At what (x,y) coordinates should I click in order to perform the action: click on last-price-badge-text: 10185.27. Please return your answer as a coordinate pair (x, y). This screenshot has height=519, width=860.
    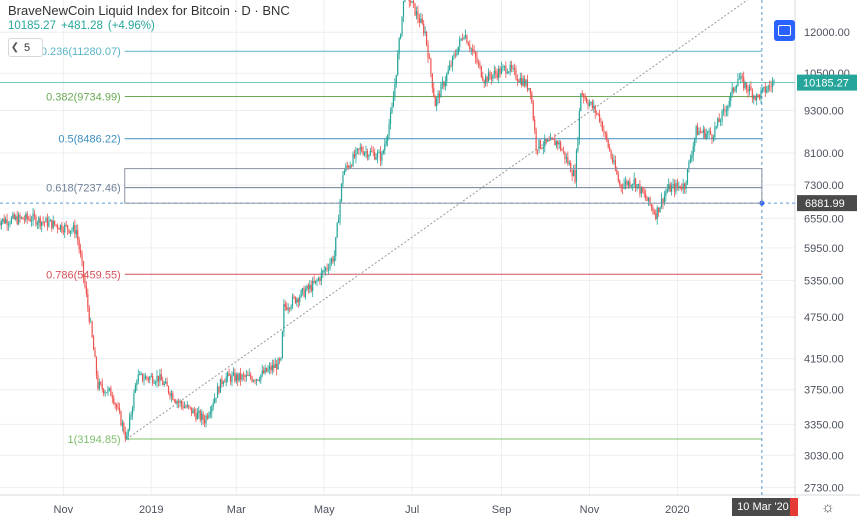
    Looking at the image, I should click on (826, 84).